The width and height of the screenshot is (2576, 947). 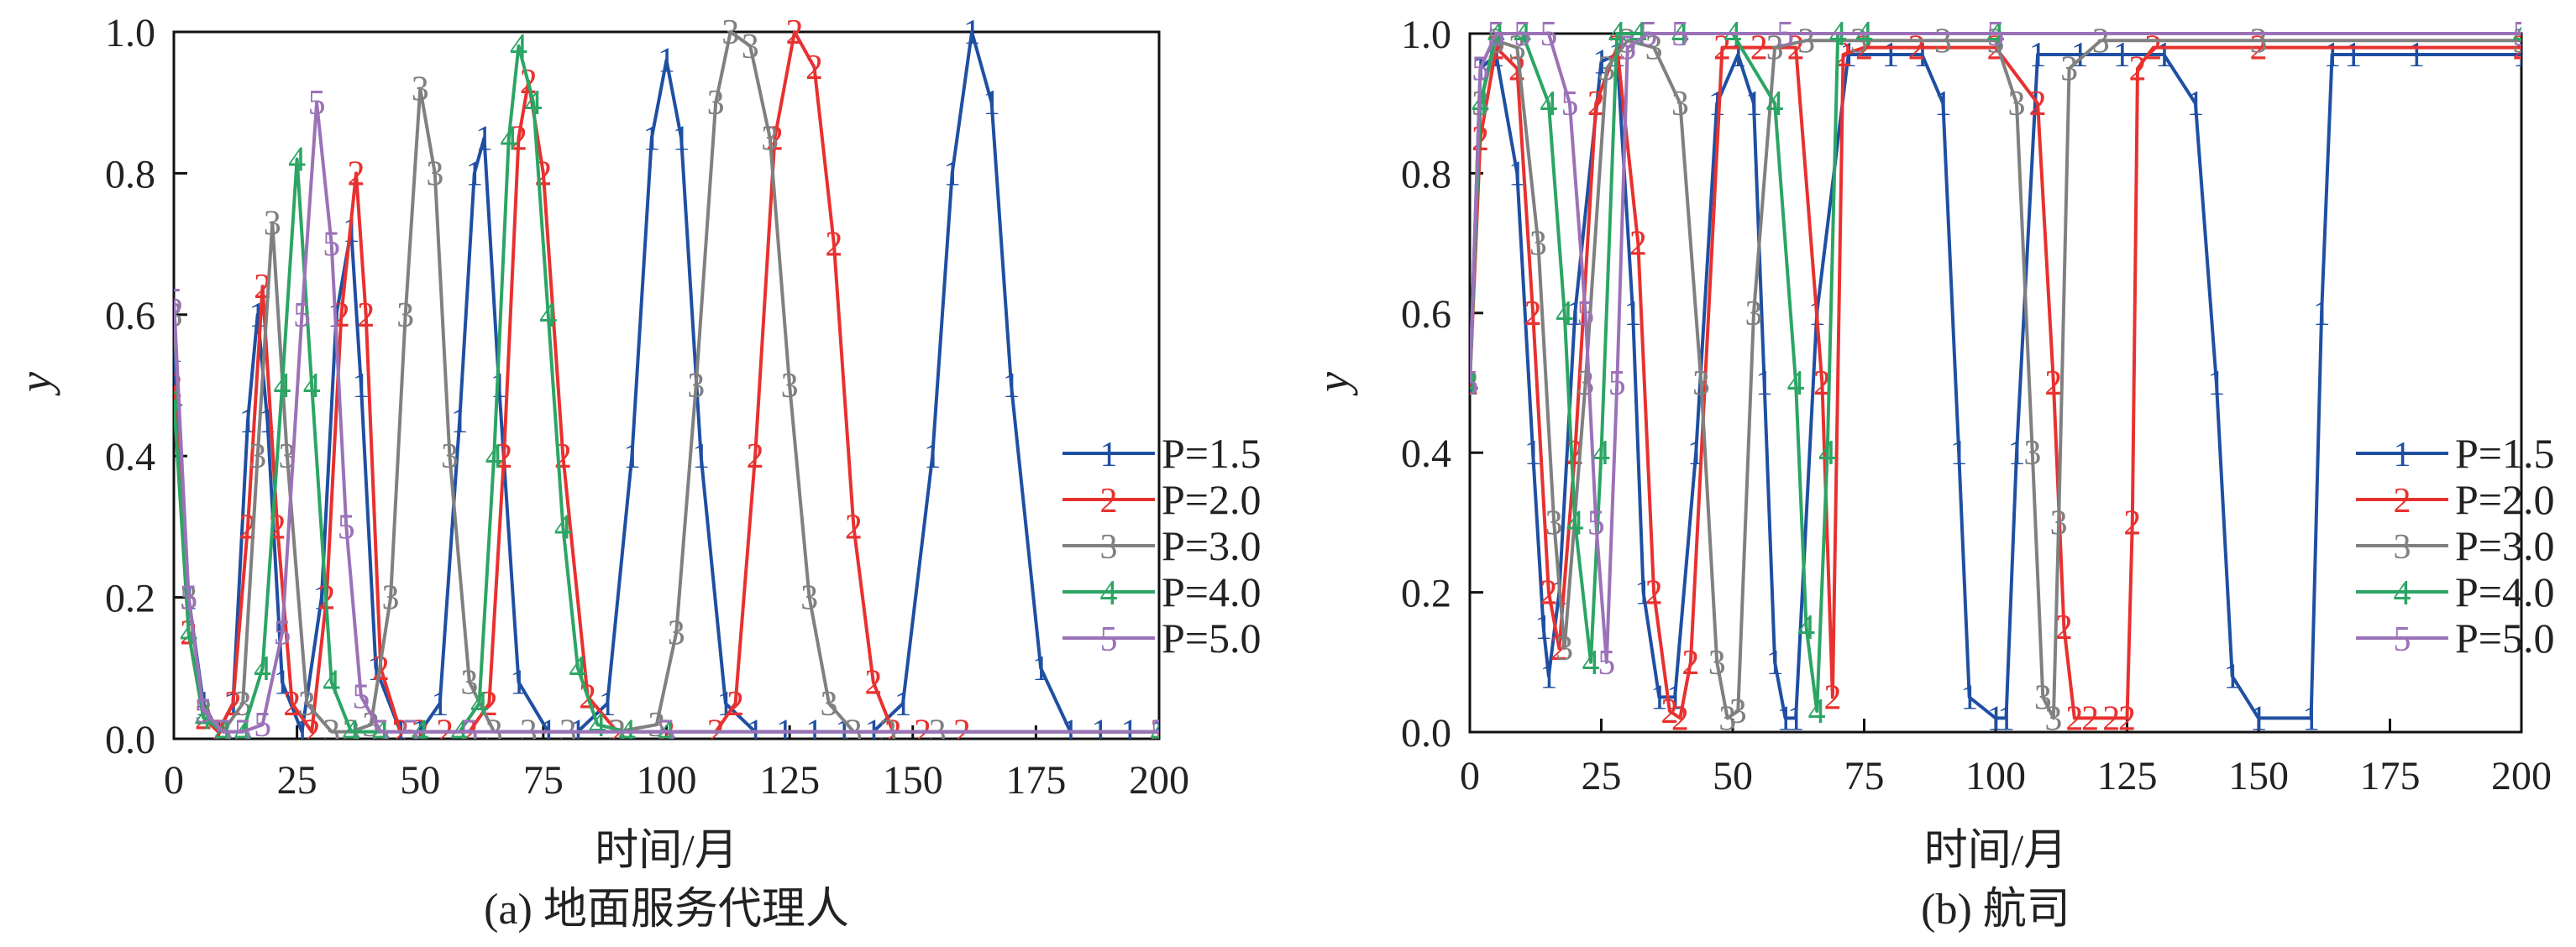 What do you see at coordinates (1426, 733) in the screenshot?
I see `y-tick-label: 0.0` at bounding box center [1426, 733].